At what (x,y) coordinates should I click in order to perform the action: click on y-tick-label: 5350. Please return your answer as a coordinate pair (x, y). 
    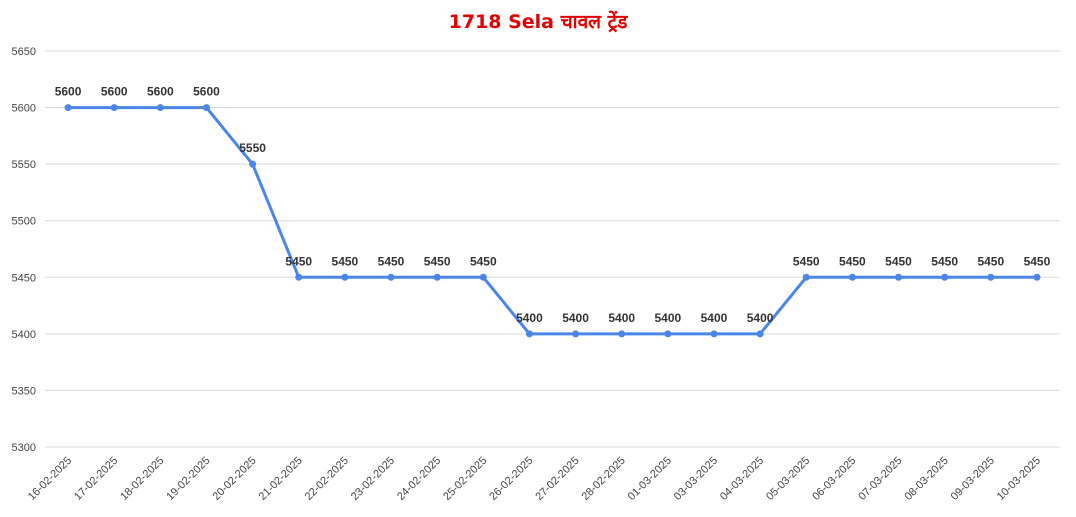
    Looking at the image, I should click on (24, 391).